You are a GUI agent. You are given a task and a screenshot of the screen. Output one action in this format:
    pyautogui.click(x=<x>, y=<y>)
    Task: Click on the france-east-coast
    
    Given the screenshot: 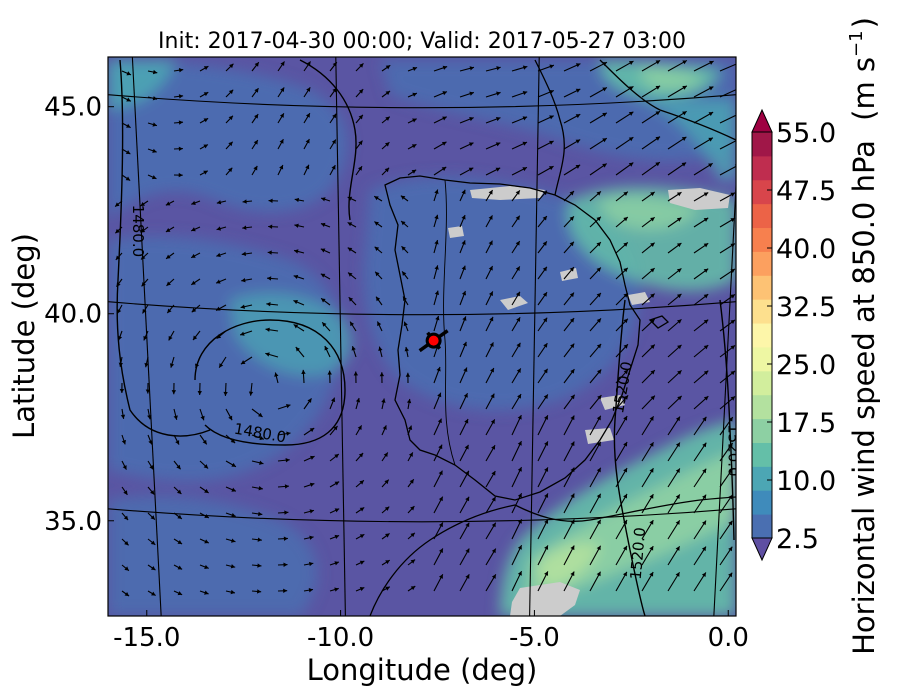 What is the action you would take?
    pyautogui.click(x=667, y=100)
    